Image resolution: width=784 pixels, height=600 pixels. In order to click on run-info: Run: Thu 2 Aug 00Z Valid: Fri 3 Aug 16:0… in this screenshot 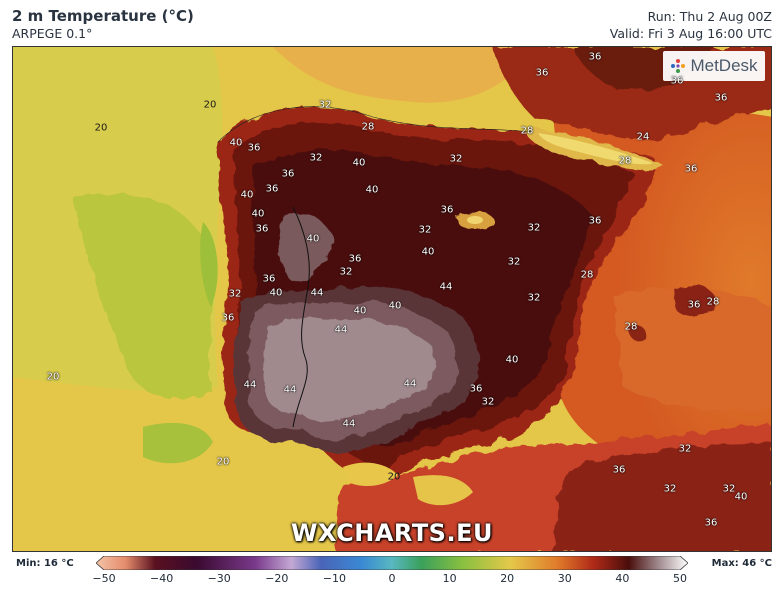, I will do `click(691, 25)`.